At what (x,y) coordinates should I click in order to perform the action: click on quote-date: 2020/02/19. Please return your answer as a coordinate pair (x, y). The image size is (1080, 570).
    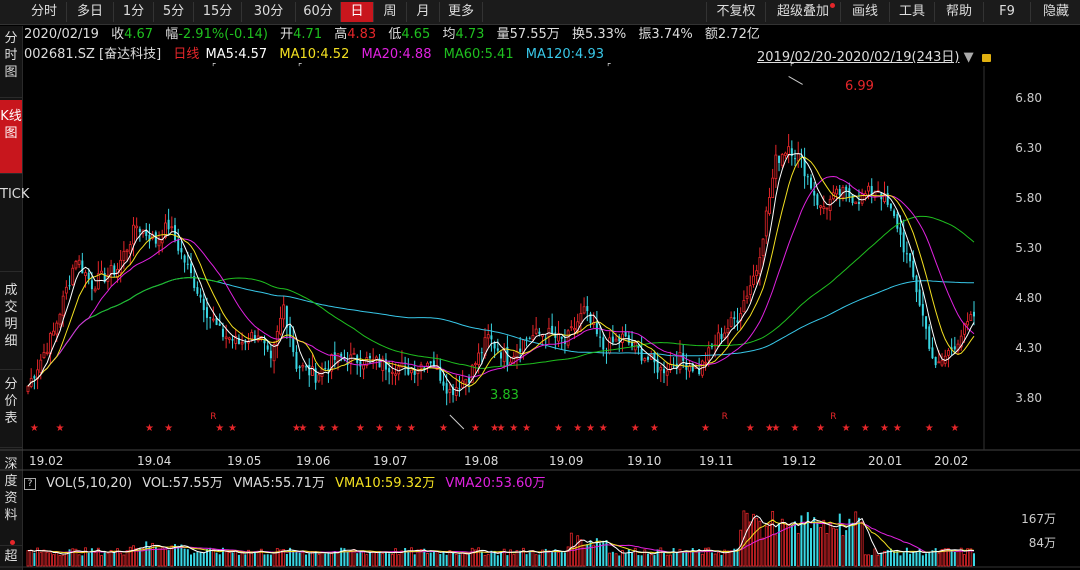
    Looking at the image, I should click on (61, 34).